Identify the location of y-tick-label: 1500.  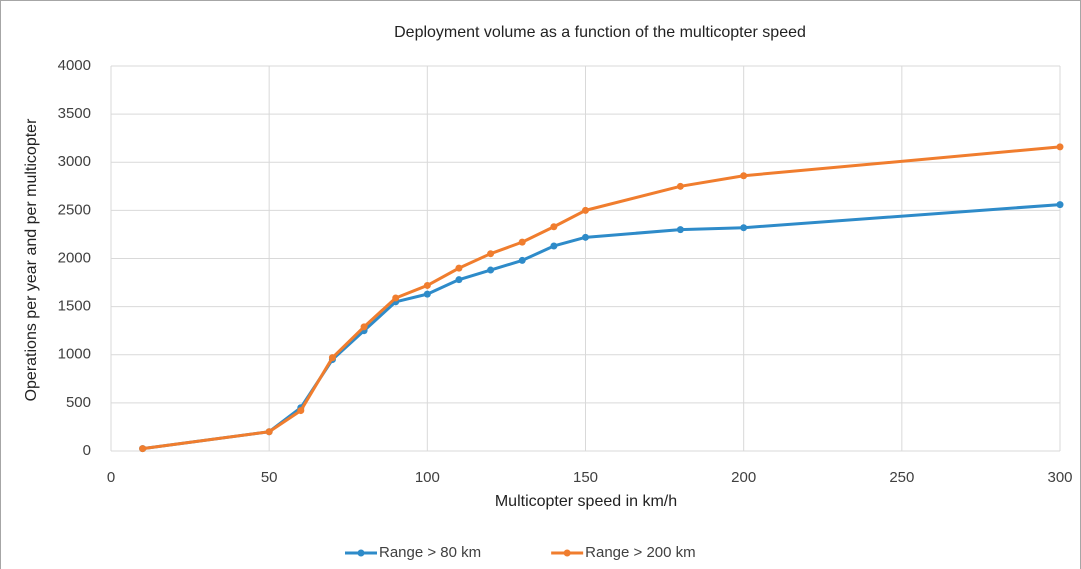
(74, 306).